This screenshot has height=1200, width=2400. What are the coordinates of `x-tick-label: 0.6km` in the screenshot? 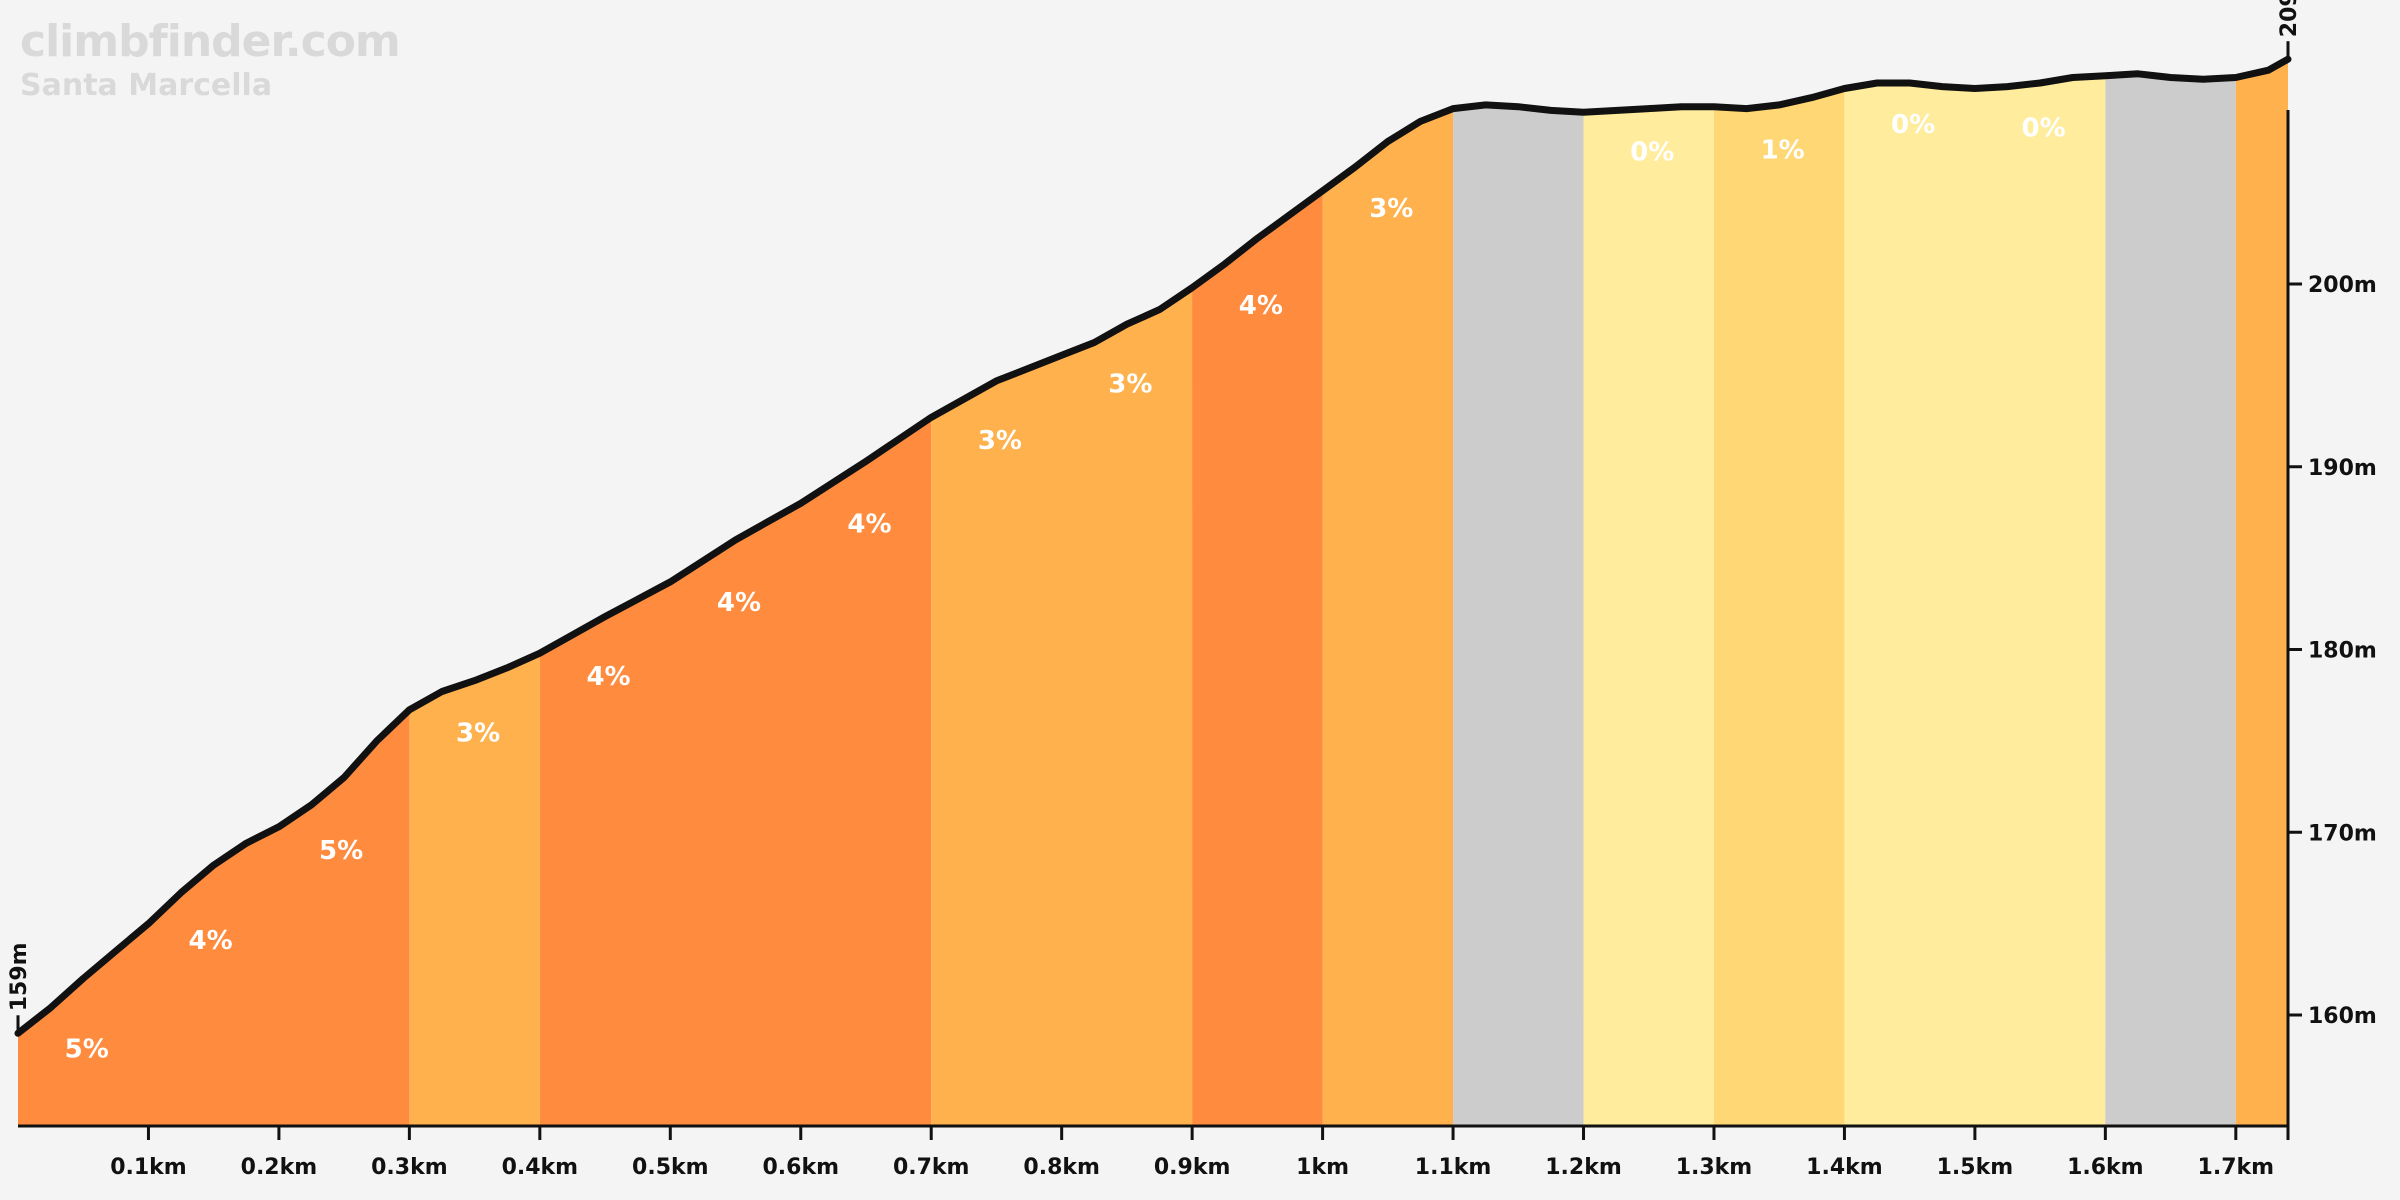 It's located at (800, 1167).